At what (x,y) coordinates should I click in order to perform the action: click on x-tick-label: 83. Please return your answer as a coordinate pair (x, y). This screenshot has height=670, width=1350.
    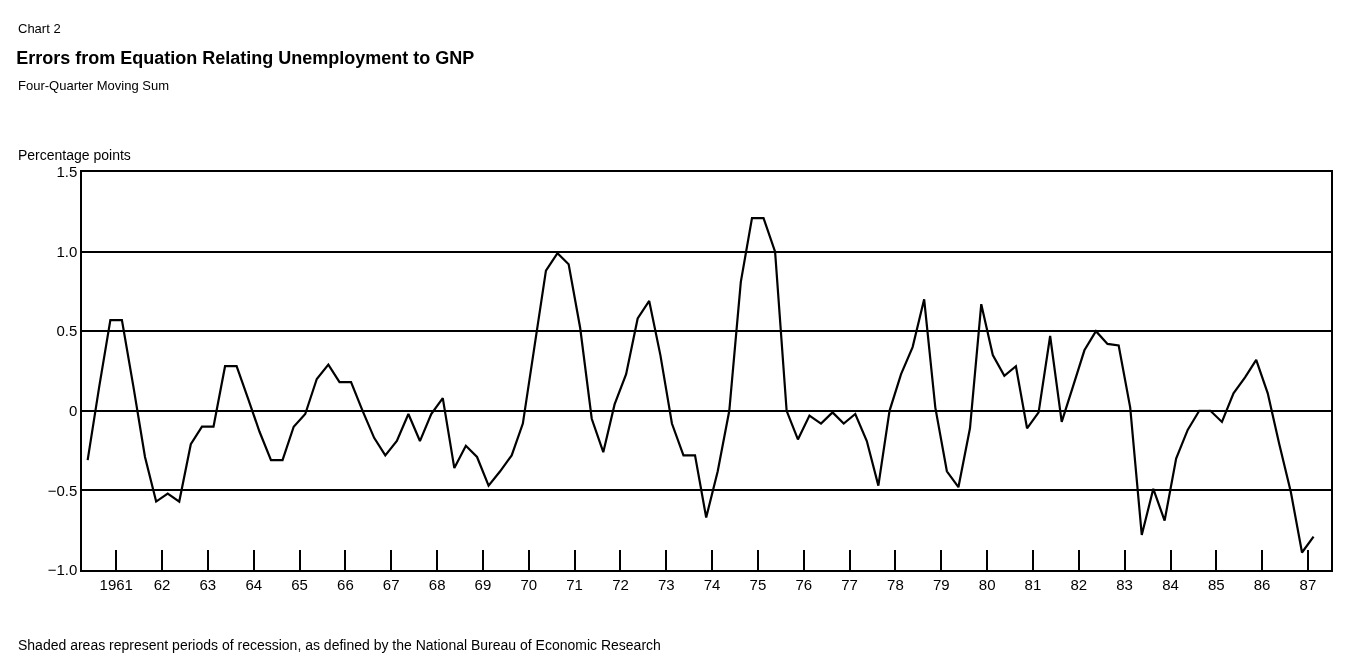
    Looking at the image, I should click on (1124, 584).